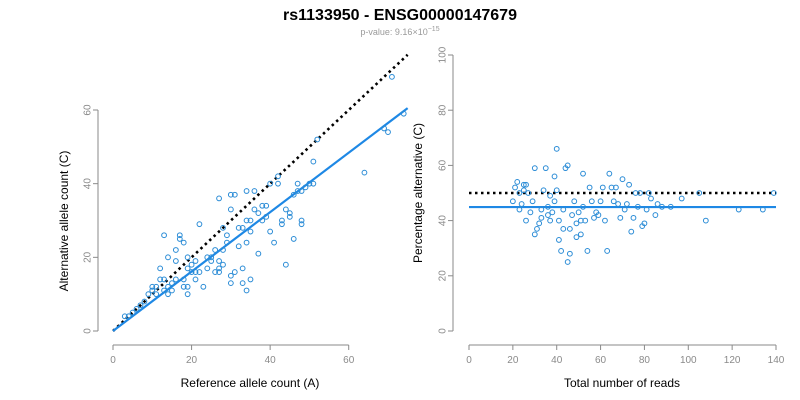 This screenshot has width=800, height=400. What do you see at coordinates (271, 360) in the screenshot?
I see `x-tick-label: 40` at bounding box center [271, 360].